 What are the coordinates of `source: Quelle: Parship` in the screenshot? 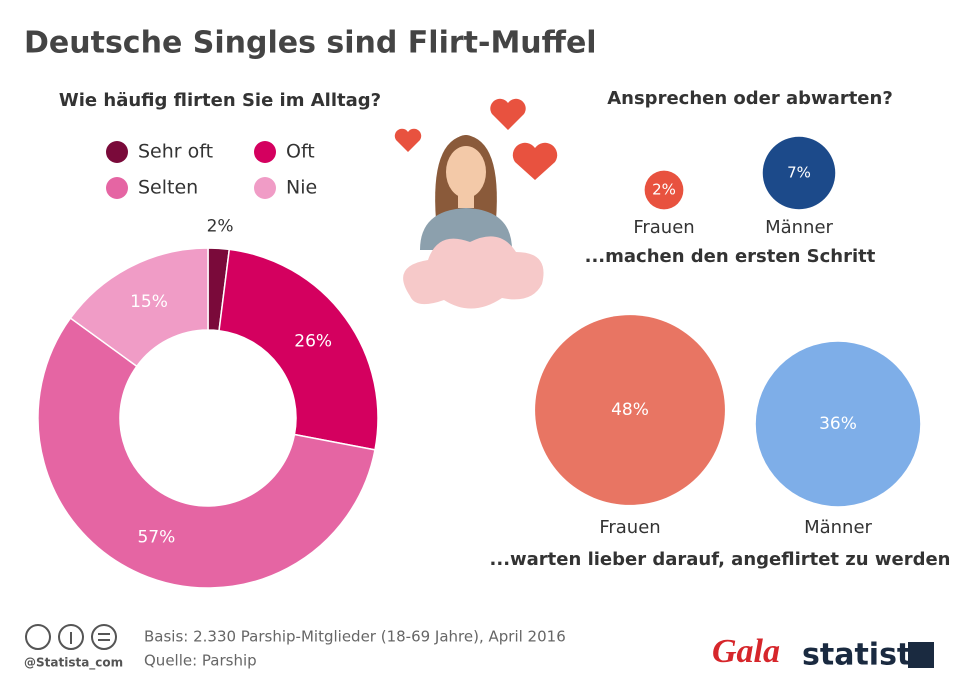 It's located at (200, 661).